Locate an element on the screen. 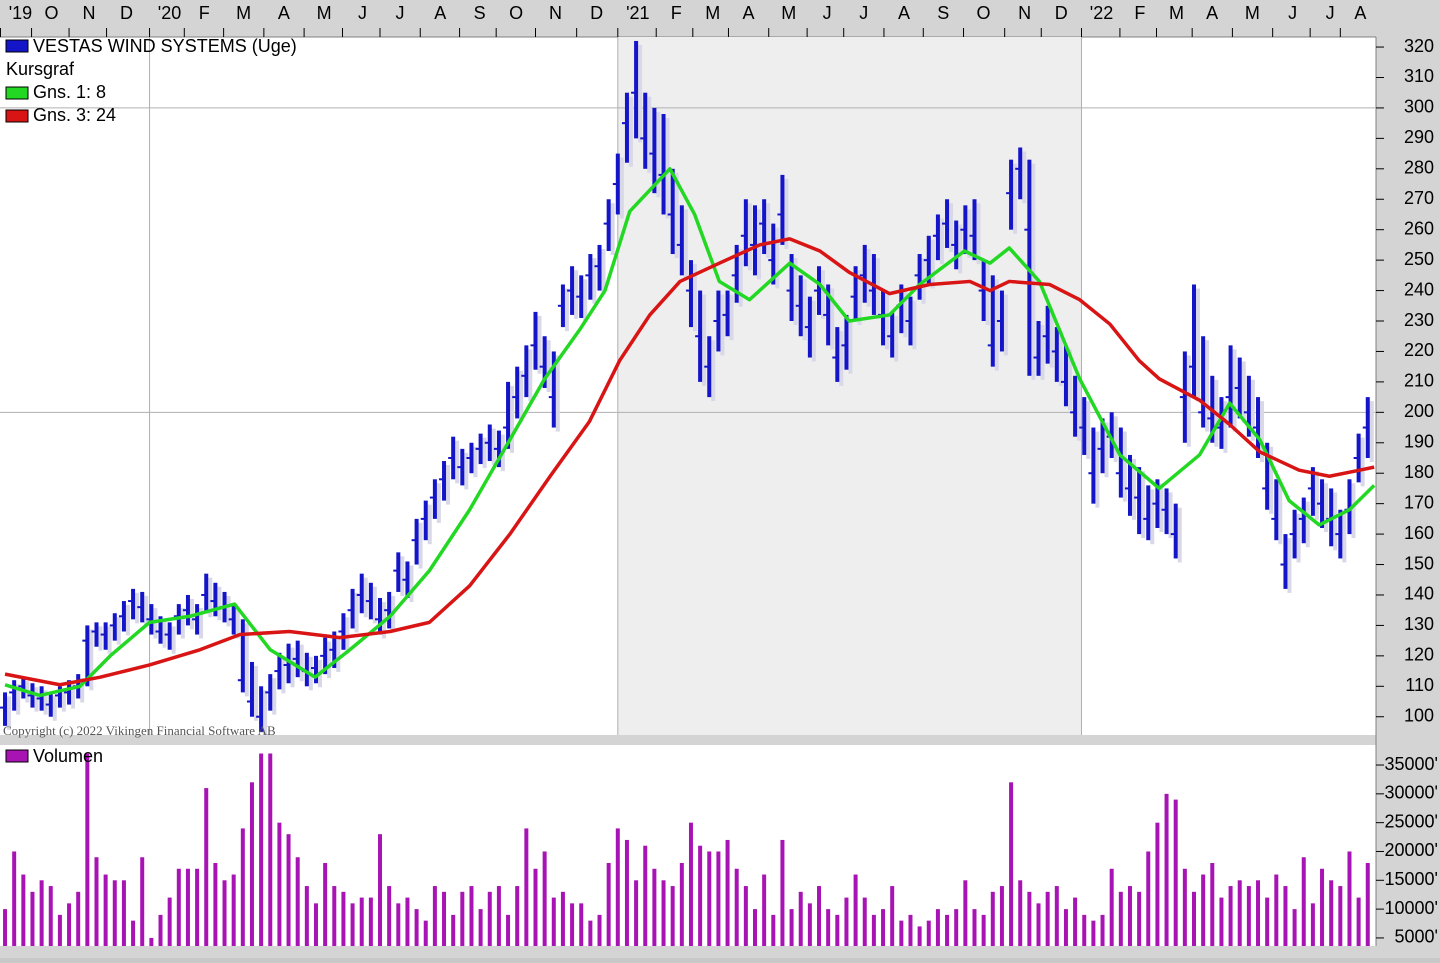  y-tick-label: 240 is located at coordinates (1419, 289).